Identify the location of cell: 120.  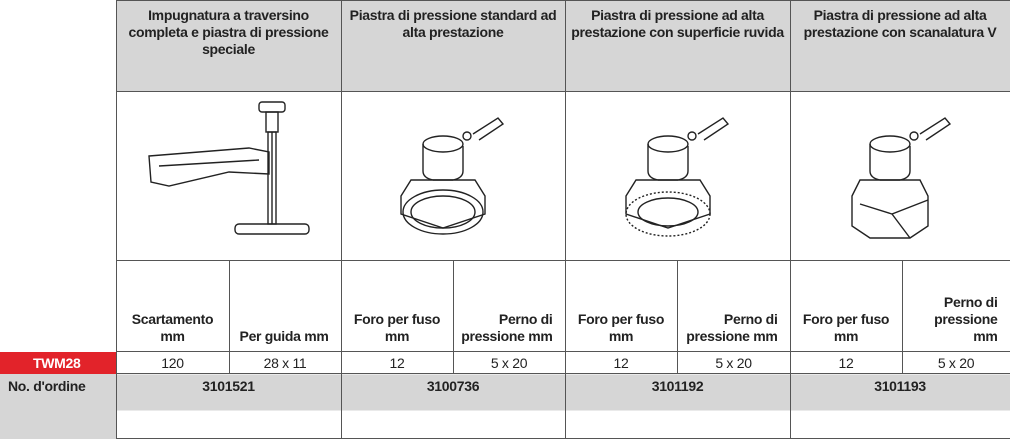
(172, 362).